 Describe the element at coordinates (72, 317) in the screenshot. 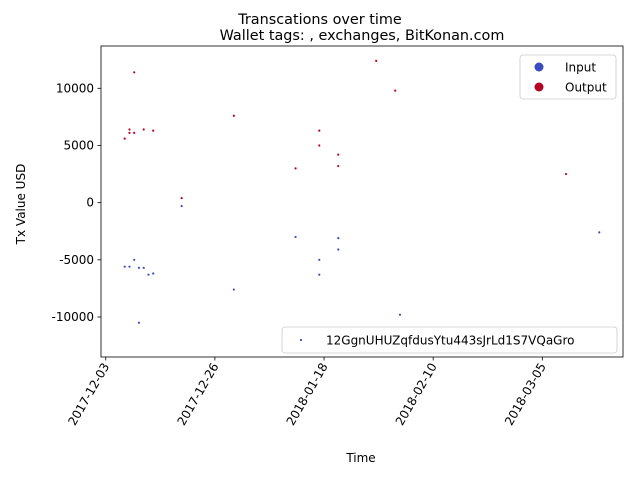

I see `y-tick-label-0: -10000` at that location.